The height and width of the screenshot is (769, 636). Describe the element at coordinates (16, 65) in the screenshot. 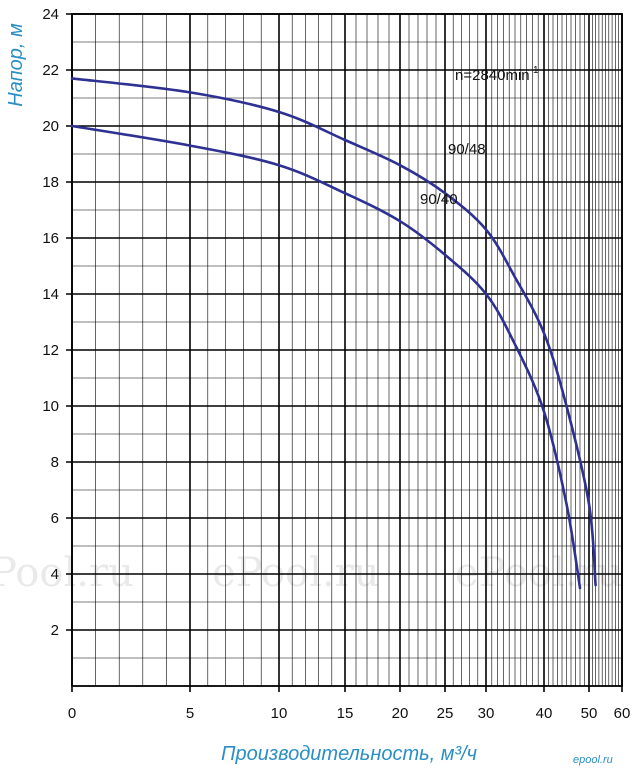

I see `y-axis-title: Напор, м` at that location.